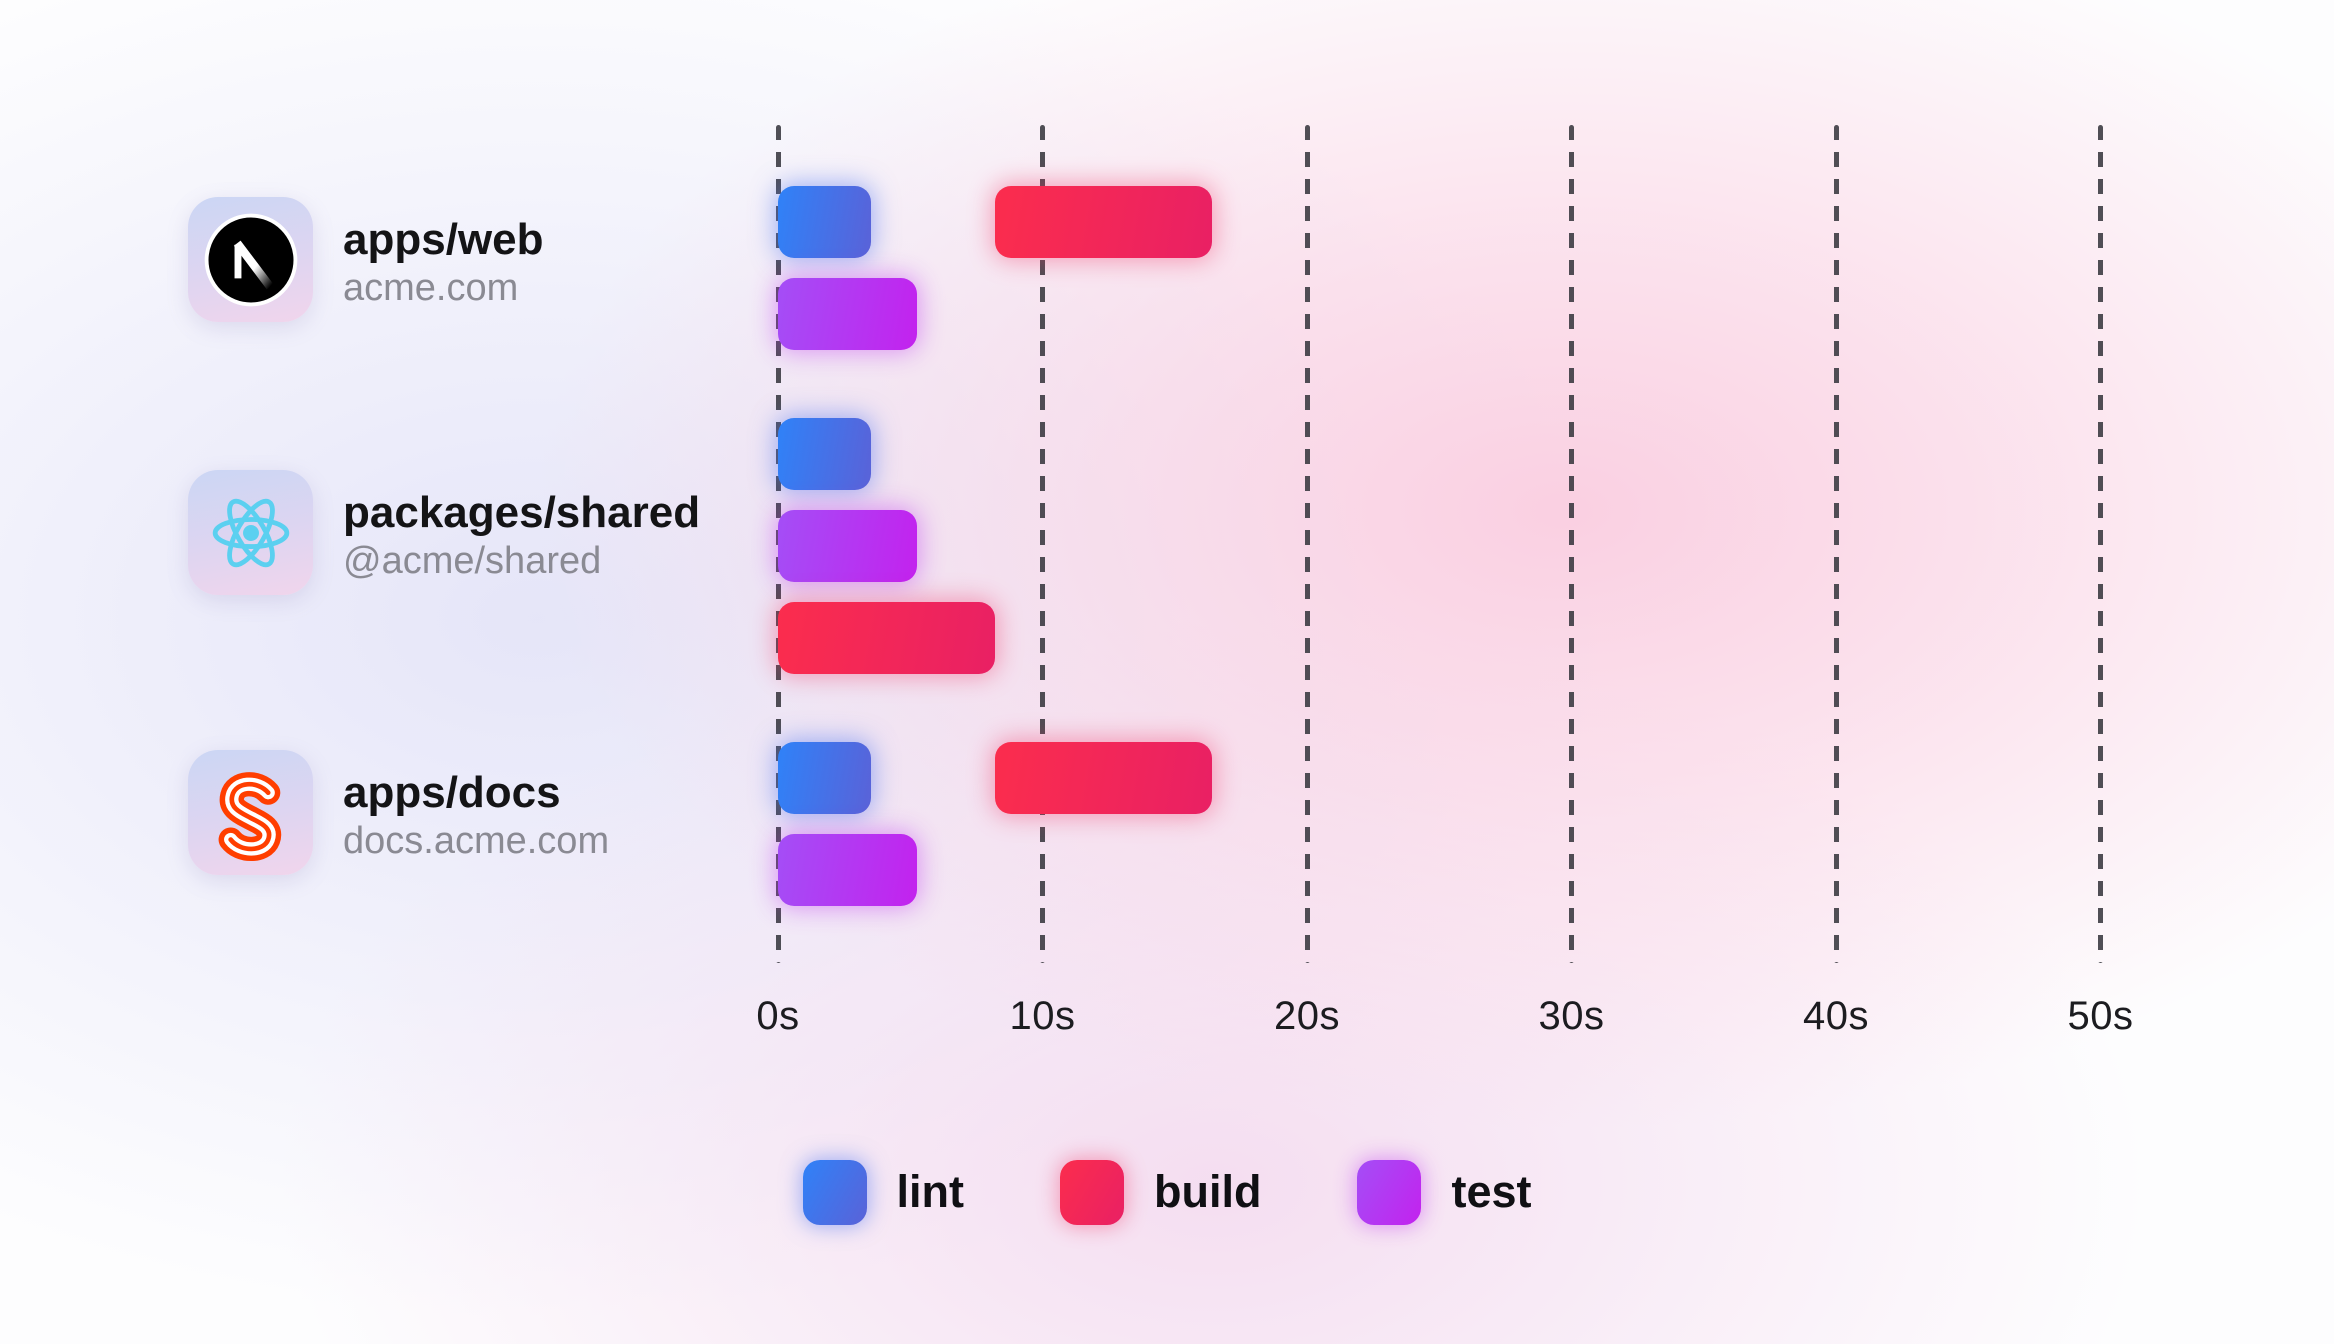  I want to click on package-tile-packages-shared, so click(250, 532).